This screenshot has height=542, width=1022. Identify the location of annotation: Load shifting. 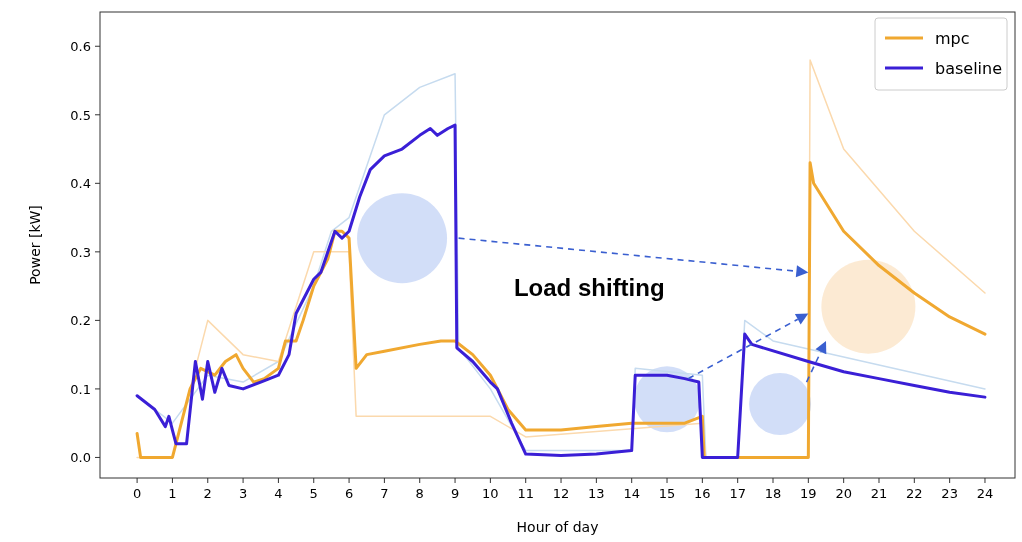
(589, 288).